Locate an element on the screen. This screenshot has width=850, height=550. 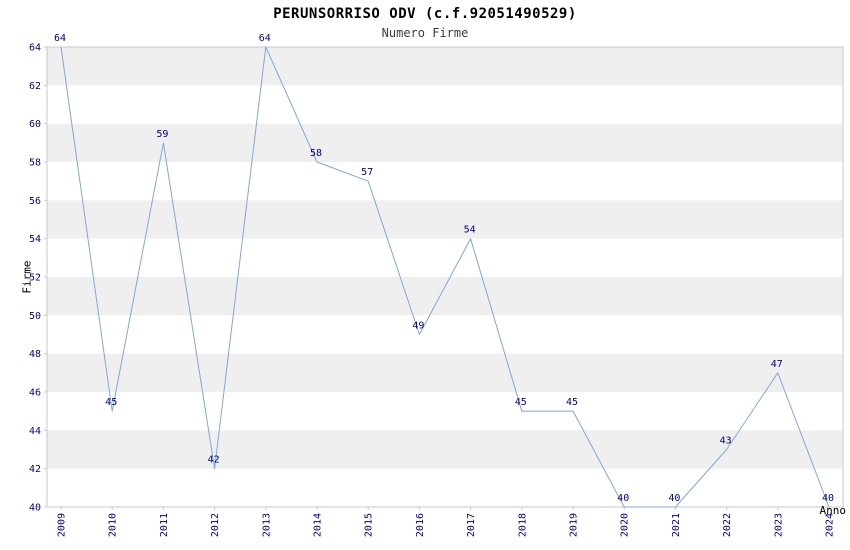
data-point-label: 43 is located at coordinates (726, 441).